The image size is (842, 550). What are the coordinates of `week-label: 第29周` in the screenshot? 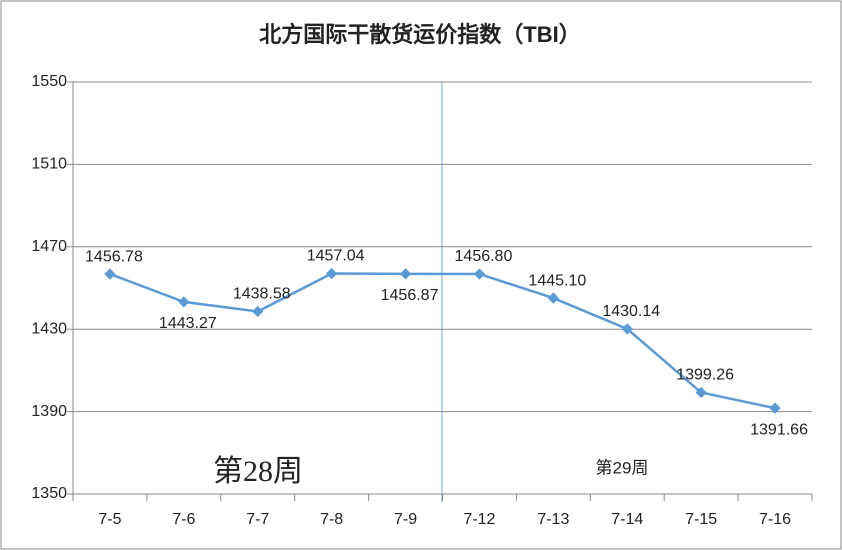 It's located at (622, 467).